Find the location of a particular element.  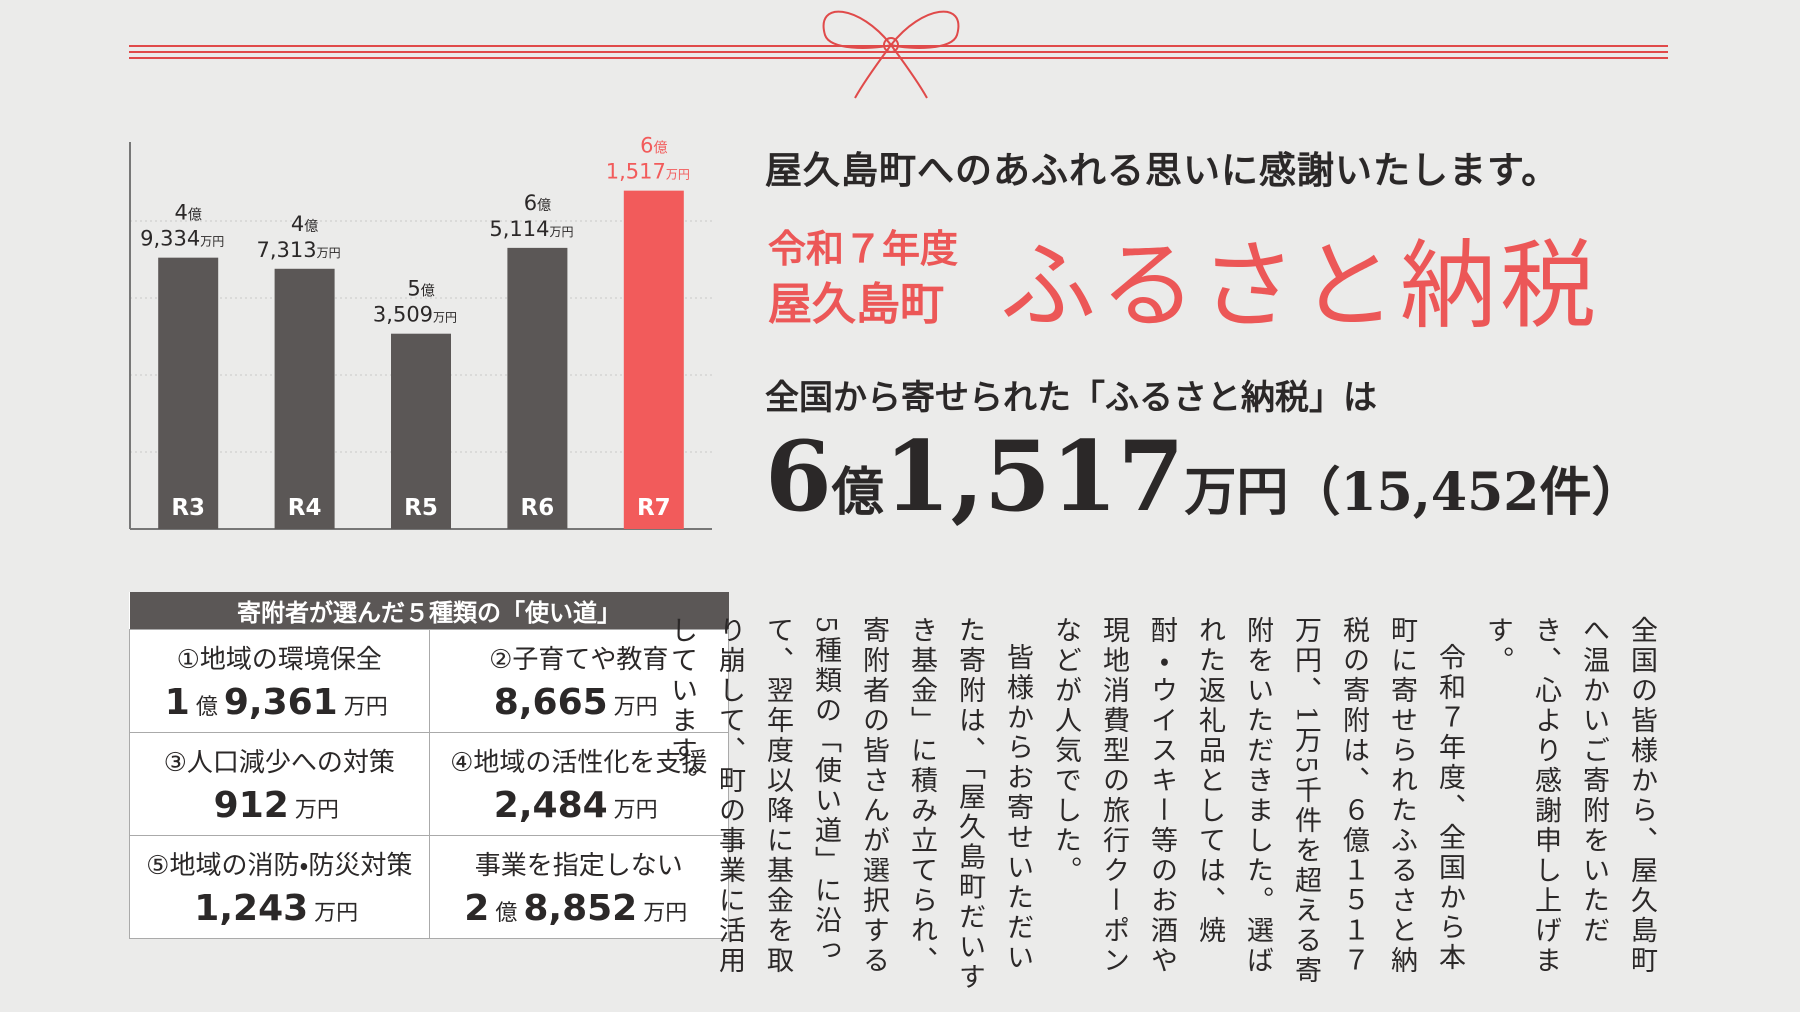

category-label: R4 is located at coordinates (305, 508).